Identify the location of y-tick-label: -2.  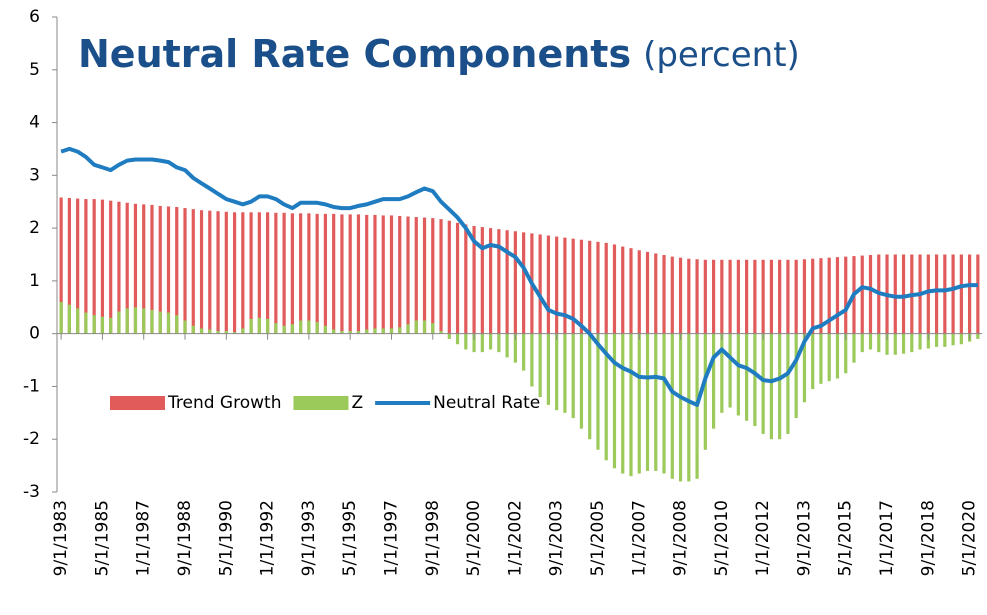
(31, 439).